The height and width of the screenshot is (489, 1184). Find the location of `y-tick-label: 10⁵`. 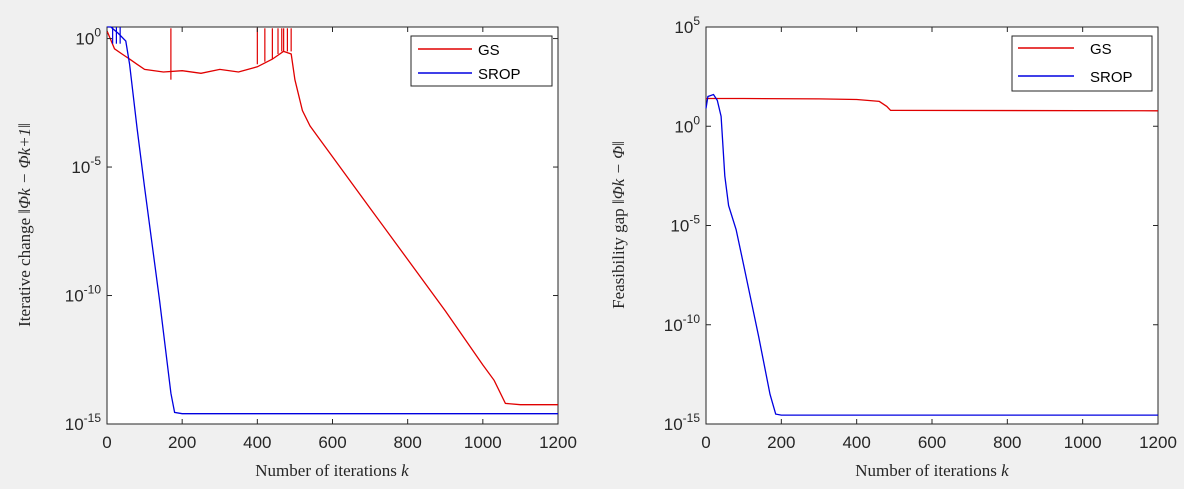

y-tick-label: 10⁵ is located at coordinates (687, 25).